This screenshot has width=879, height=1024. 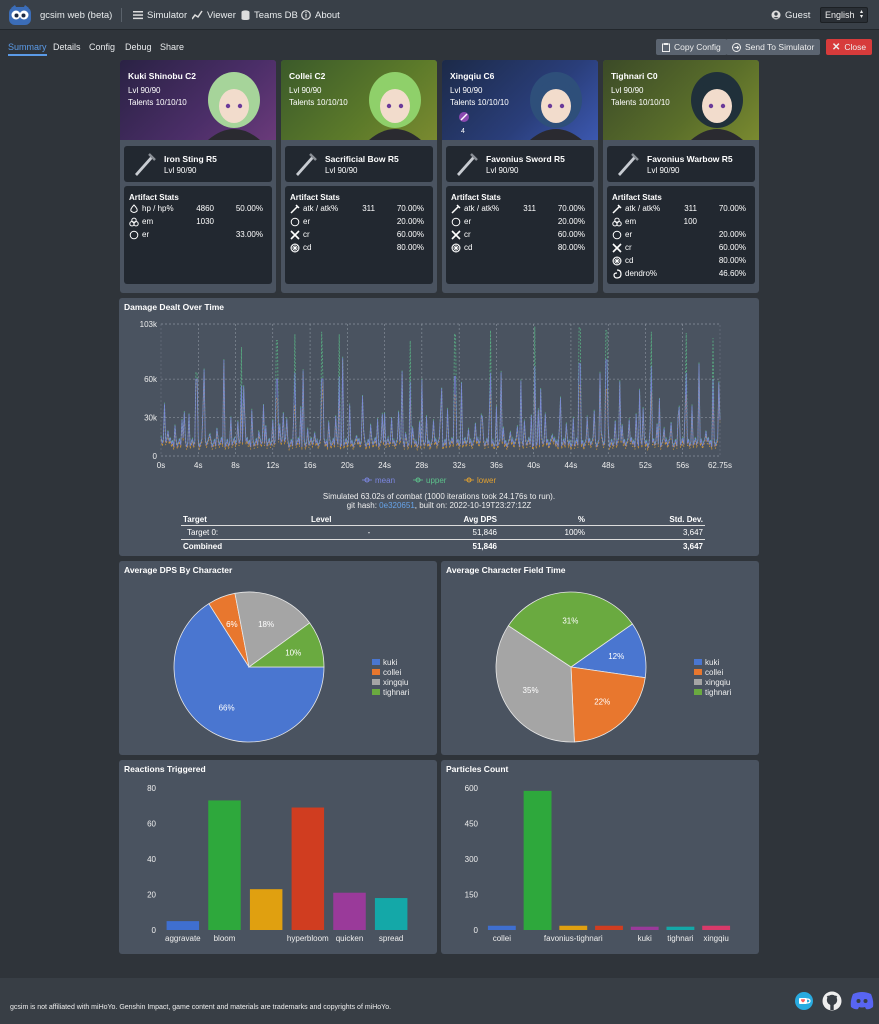 What do you see at coordinates (525, 159) in the screenshot?
I see `weapon-name: Favonius Sword R5` at bounding box center [525, 159].